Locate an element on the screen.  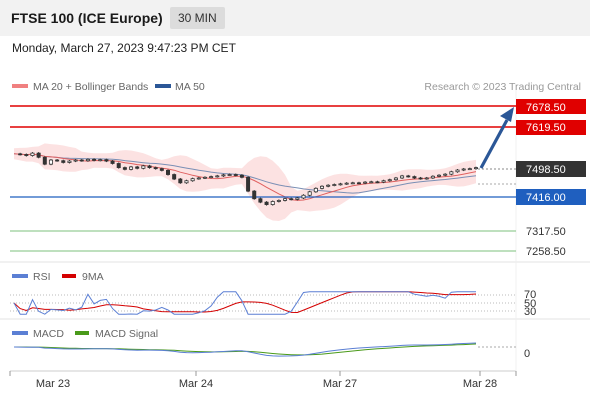
legend-macd-signal-label: MACD Signal is located at coordinates (126, 334).